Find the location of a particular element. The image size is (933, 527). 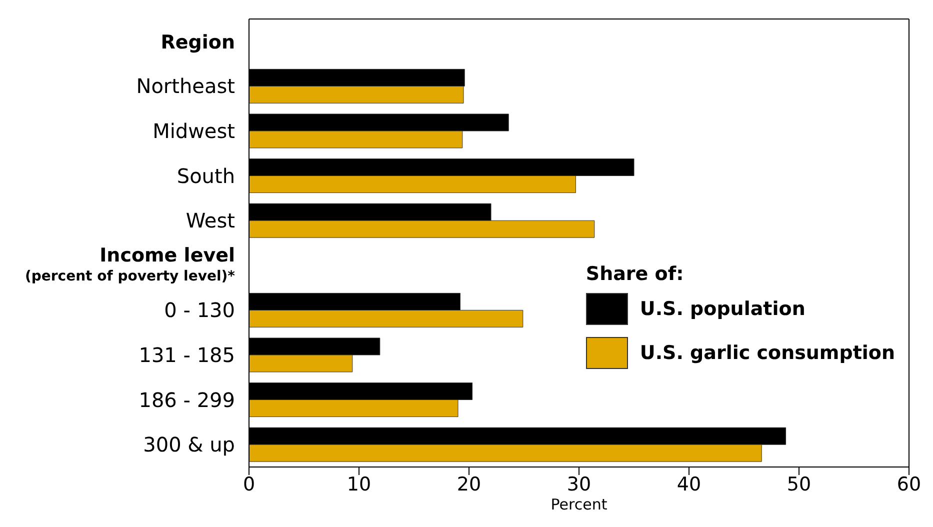

y-tick-label: Region is located at coordinates (197, 42).